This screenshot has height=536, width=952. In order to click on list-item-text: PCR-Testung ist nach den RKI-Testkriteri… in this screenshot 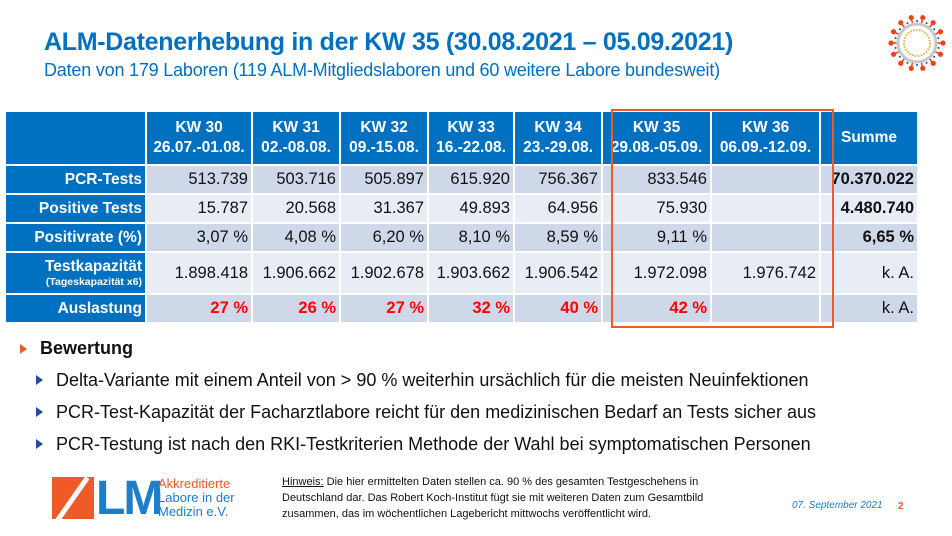, I will do `click(433, 444)`.